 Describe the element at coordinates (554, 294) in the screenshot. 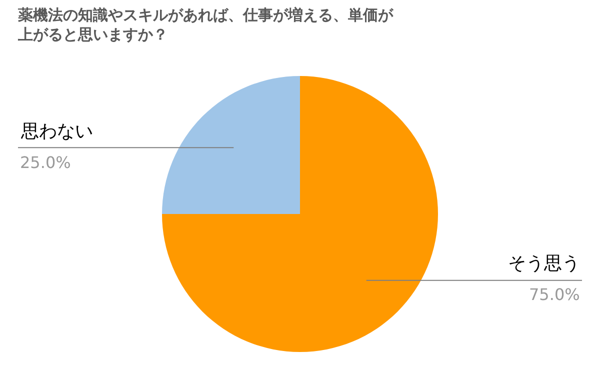

I see `data-label: 75.0%` at that location.